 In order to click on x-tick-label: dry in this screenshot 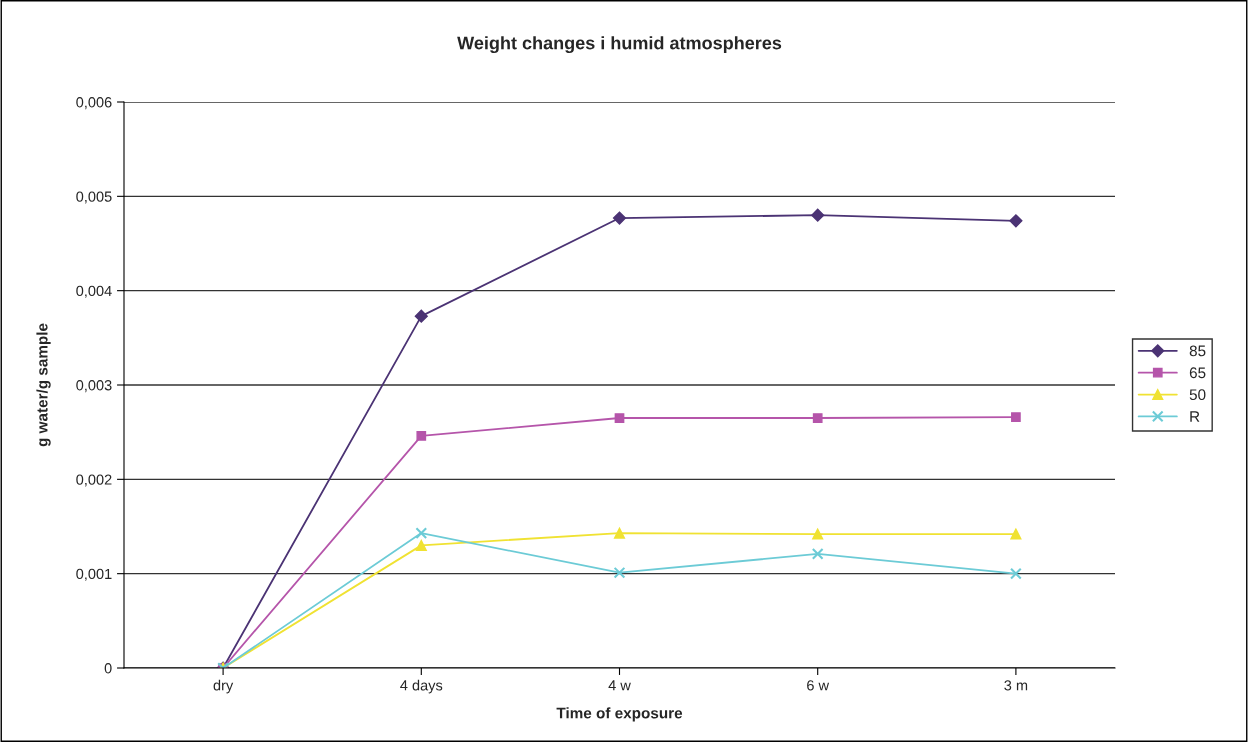, I will do `click(223, 686)`.